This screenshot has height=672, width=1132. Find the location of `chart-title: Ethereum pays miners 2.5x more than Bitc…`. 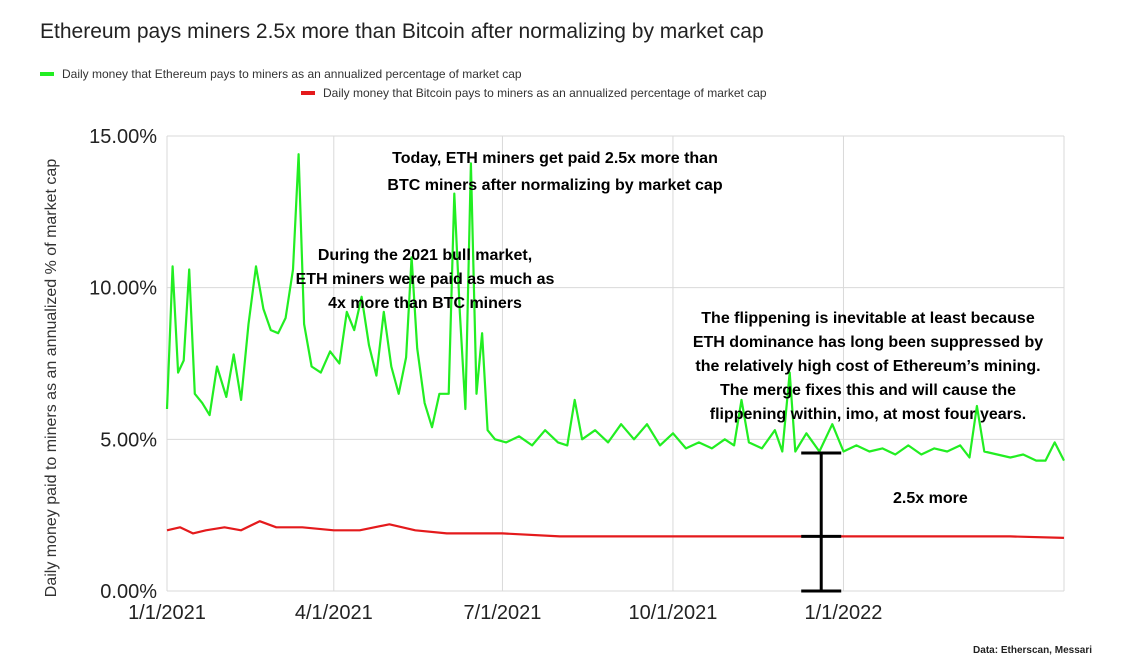

chart-title: Ethereum pays miners 2.5x more than Bitc… is located at coordinates (402, 31).